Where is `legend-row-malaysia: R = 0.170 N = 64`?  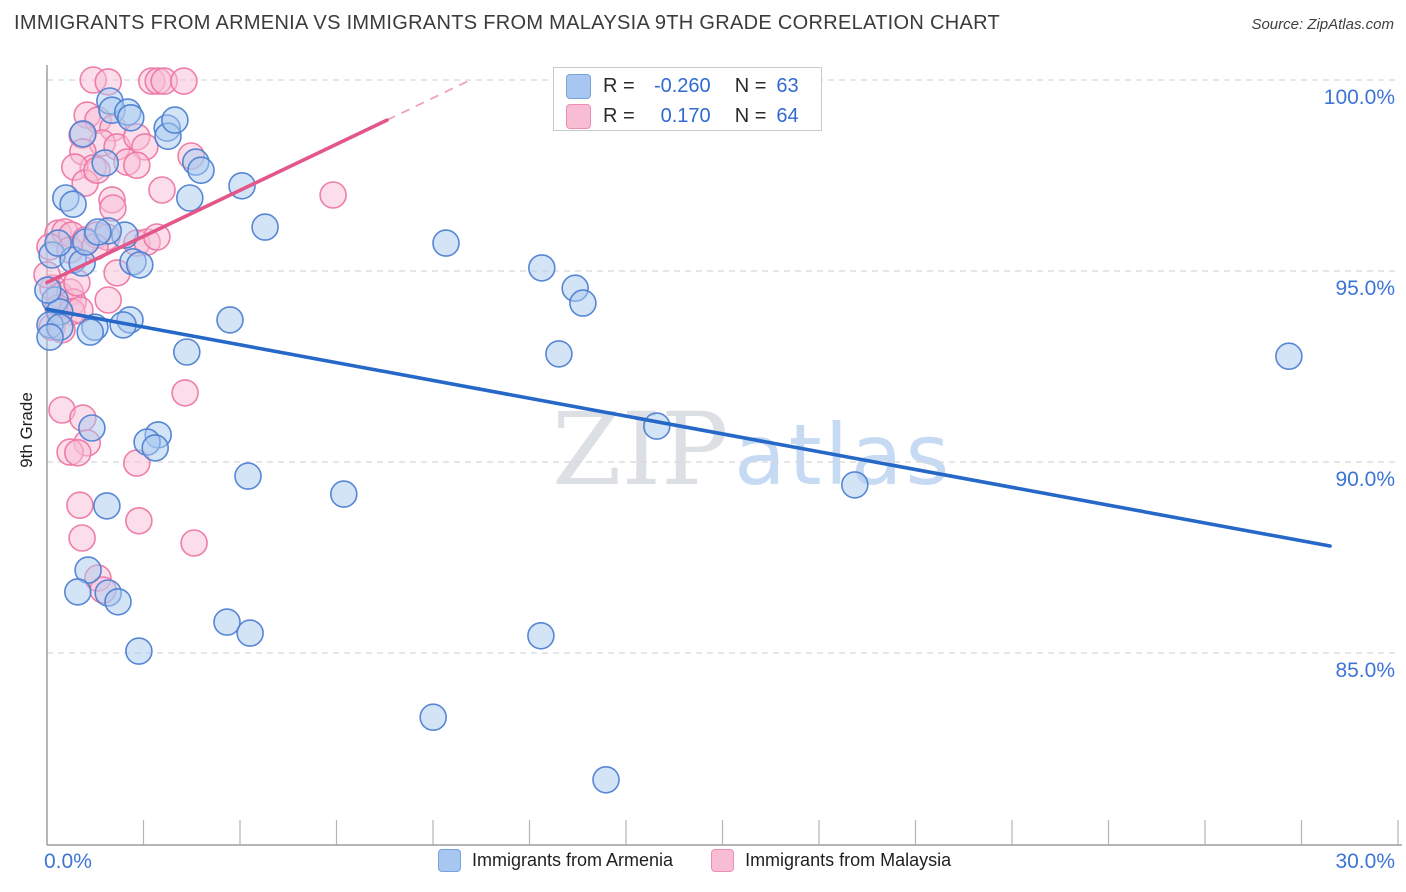
legend-row-malaysia: R = 0.170 N = 64 is located at coordinates (693, 116).